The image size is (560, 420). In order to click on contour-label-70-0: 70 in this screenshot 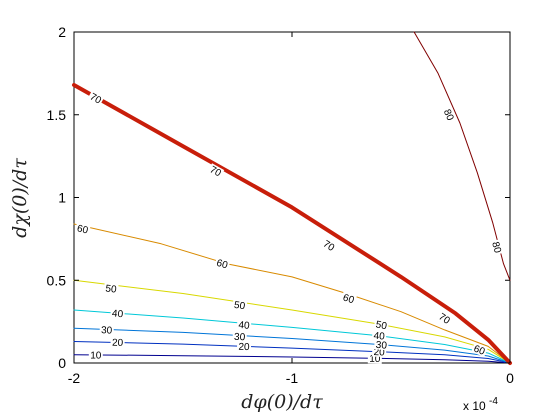, I will do `click(95, 99)`.